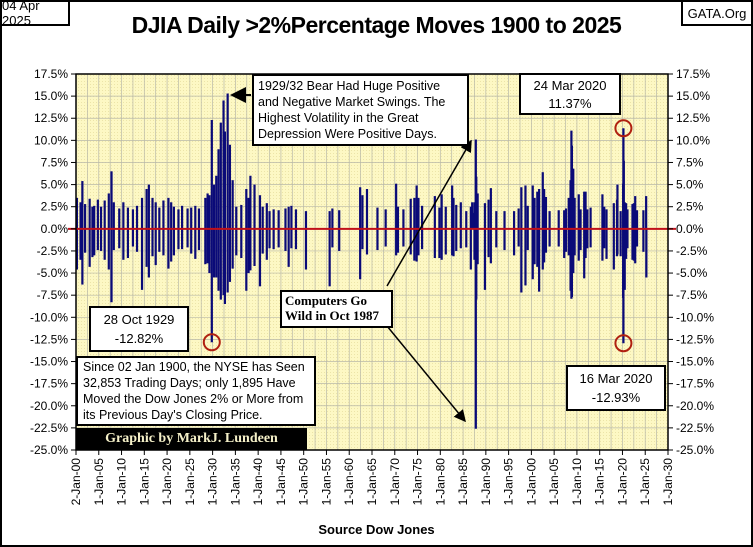 The height and width of the screenshot is (547, 753). I want to click on annotation-value: -12.82%, so click(139, 338).